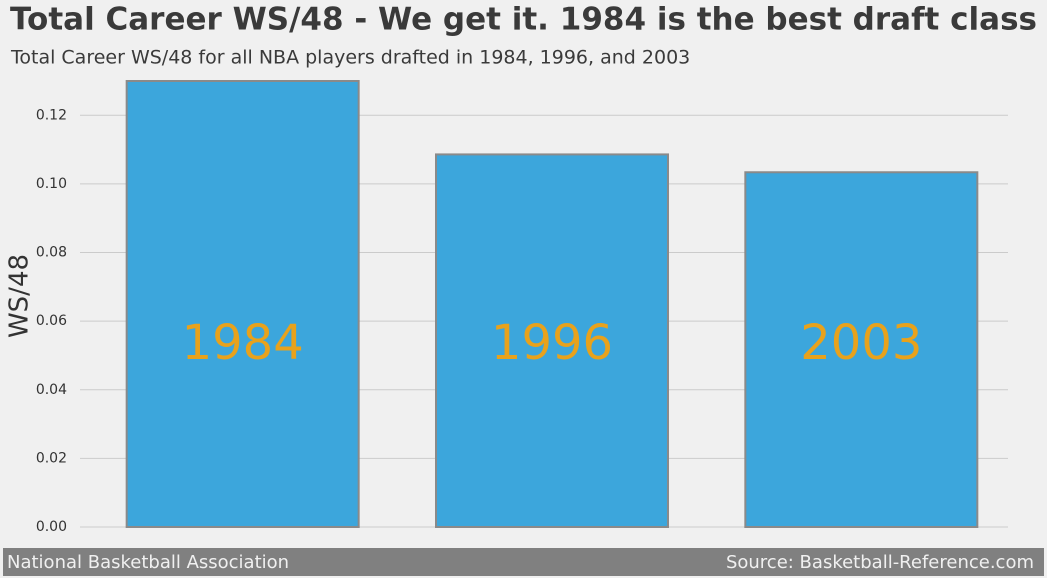 This screenshot has width=1047, height=578. What do you see at coordinates (51, 458) in the screenshot?
I see `y-tick-label: 0.02` at bounding box center [51, 458].